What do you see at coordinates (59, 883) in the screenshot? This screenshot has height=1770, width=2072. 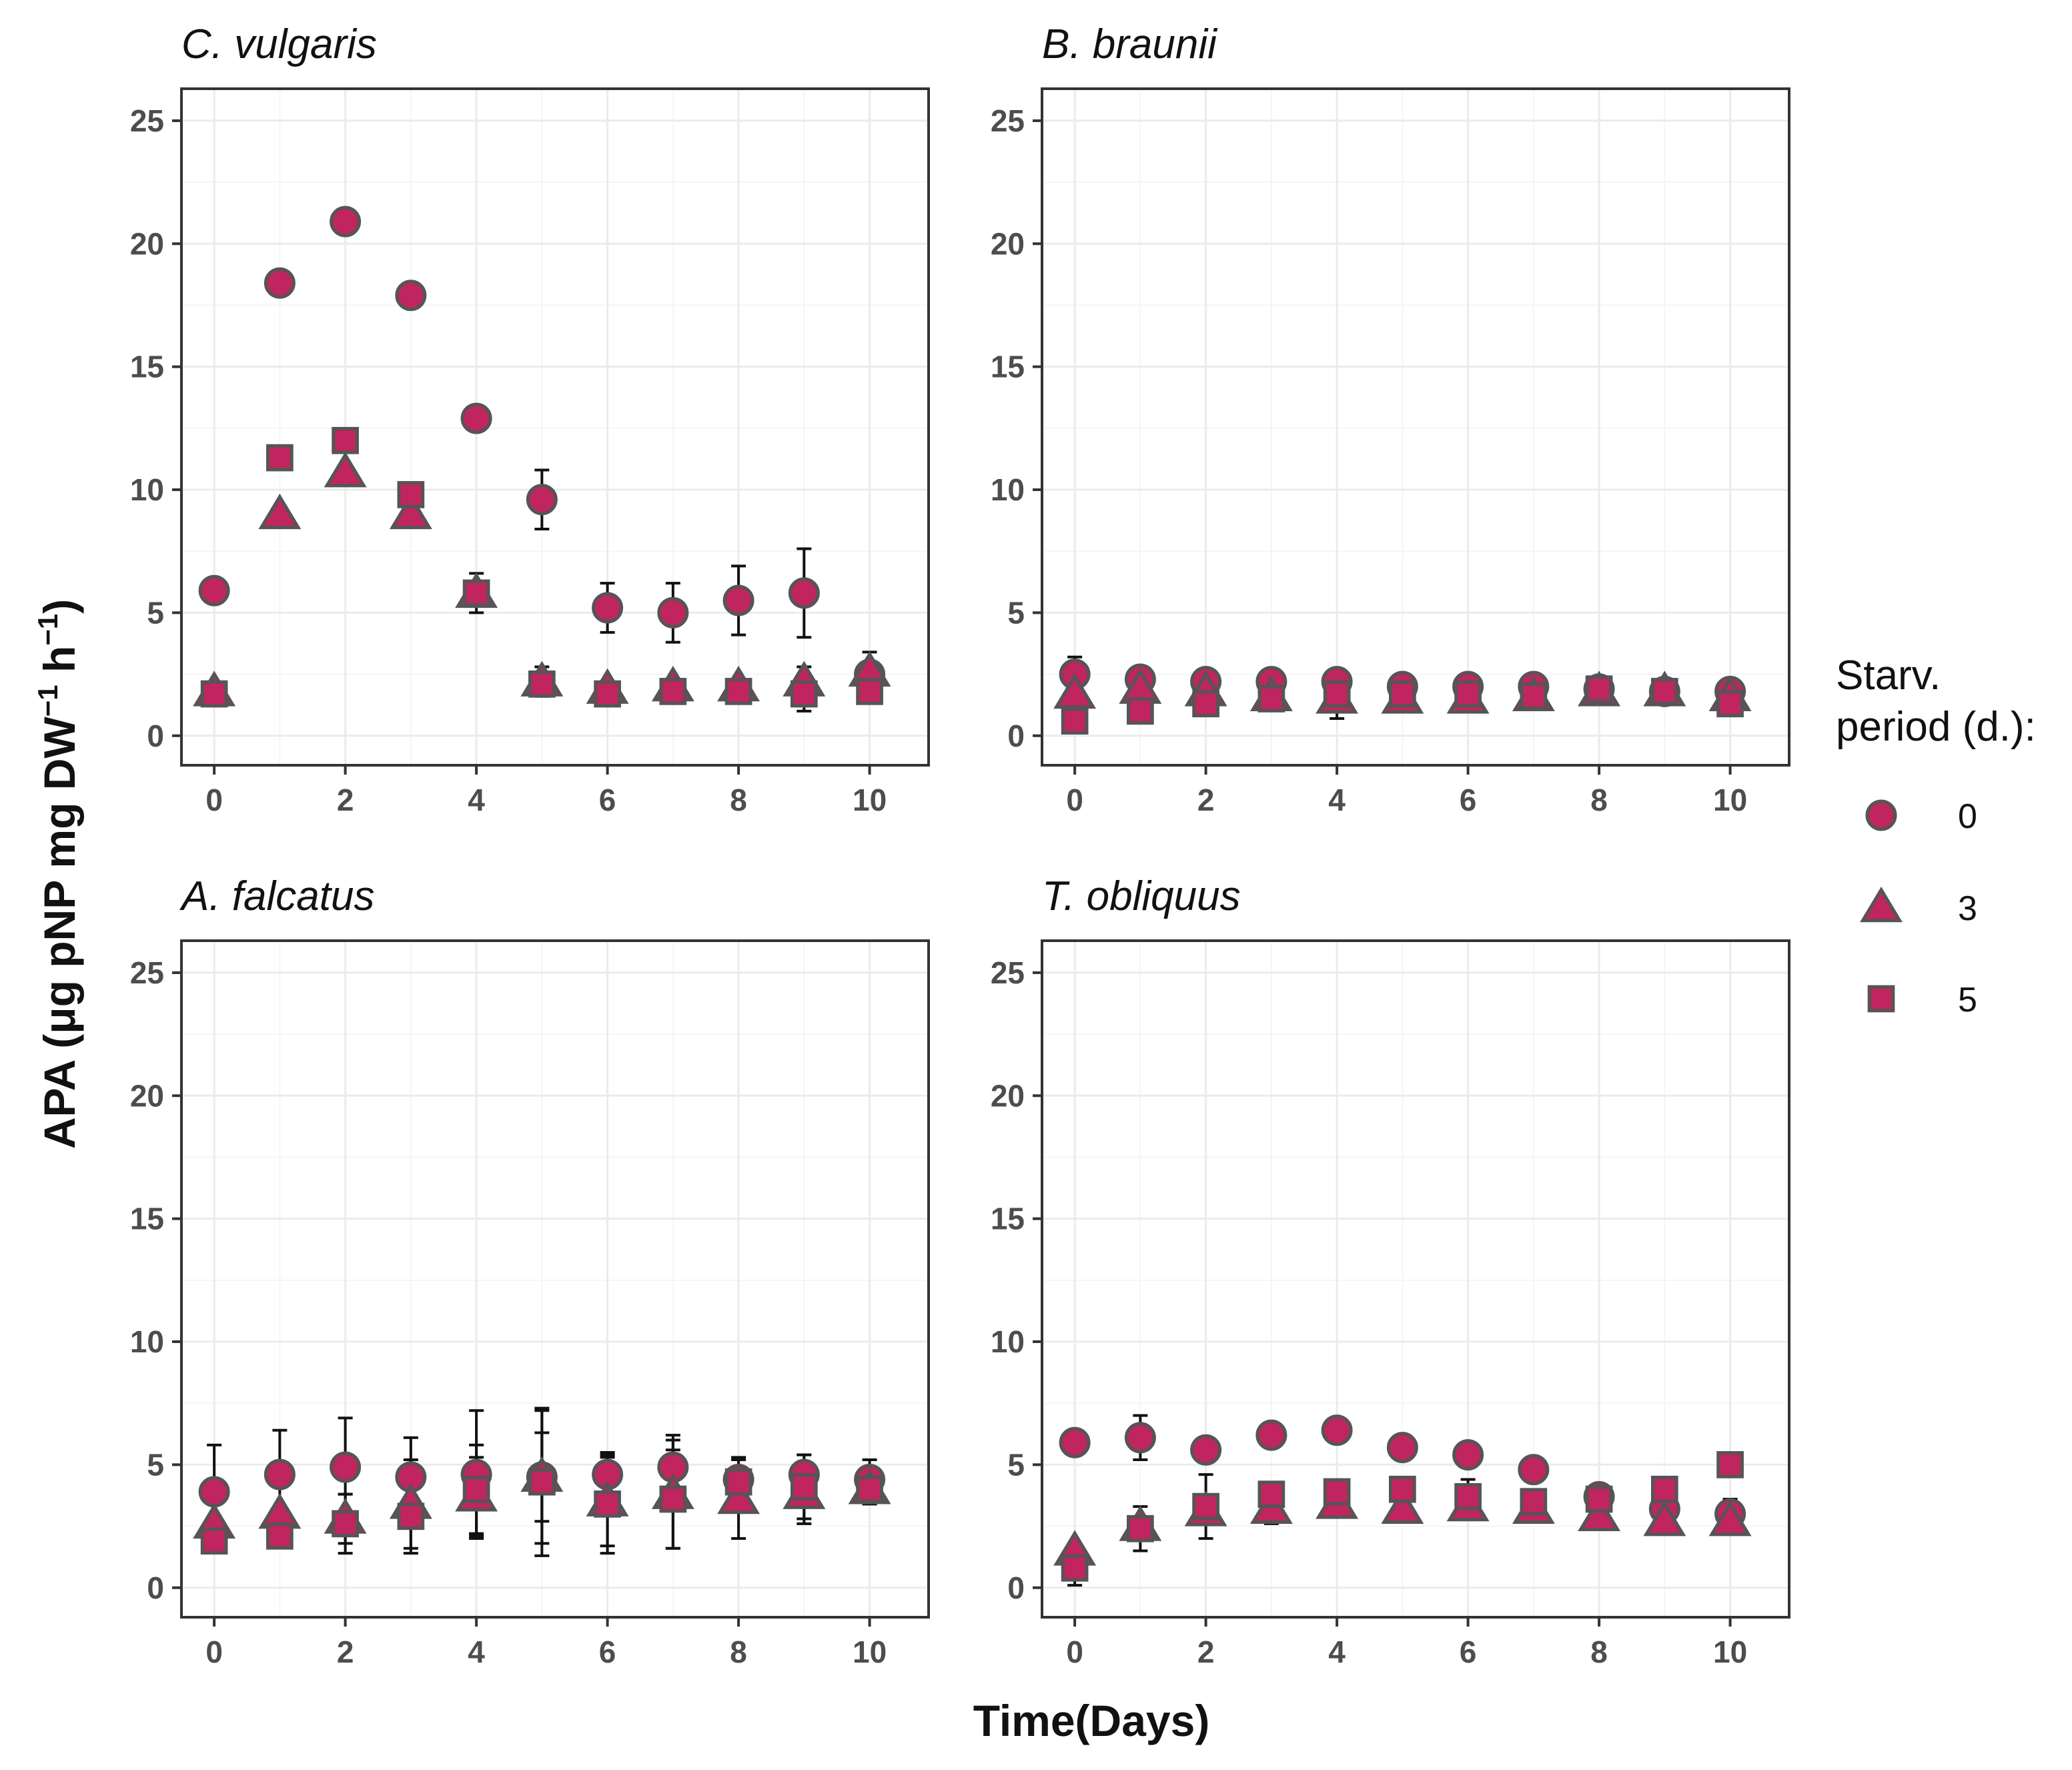 I see `y-axis-title-unit: (μg pNP mg DW` at bounding box center [59, 883].